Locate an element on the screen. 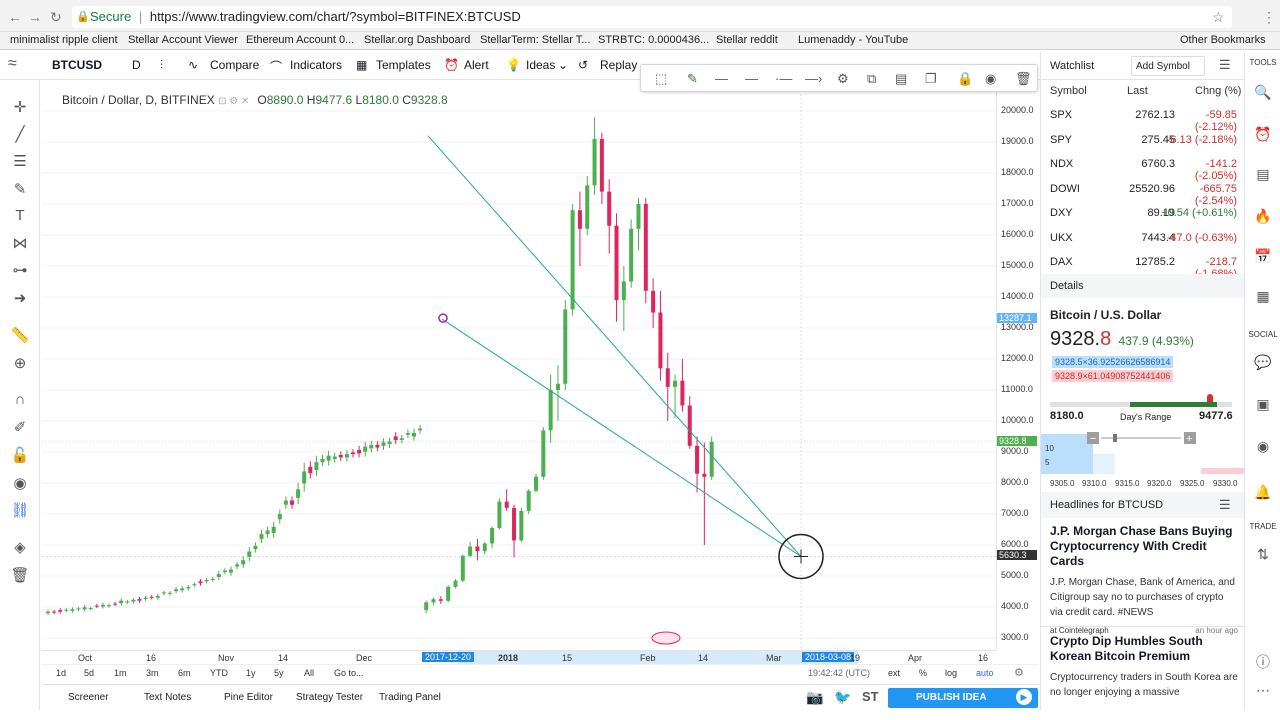 This screenshot has width=1280, height=720. range-1d: 1d is located at coordinates (61, 673).